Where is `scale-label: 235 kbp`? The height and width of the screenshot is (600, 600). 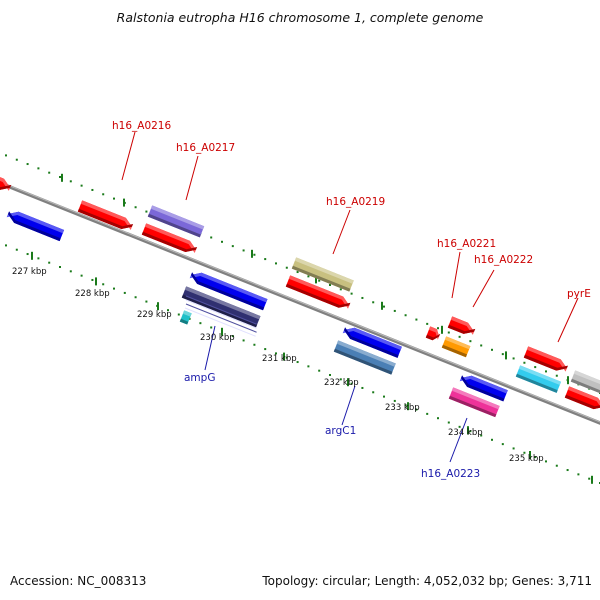
scale-label: 235 kbp is located at coordinates (526, 459).